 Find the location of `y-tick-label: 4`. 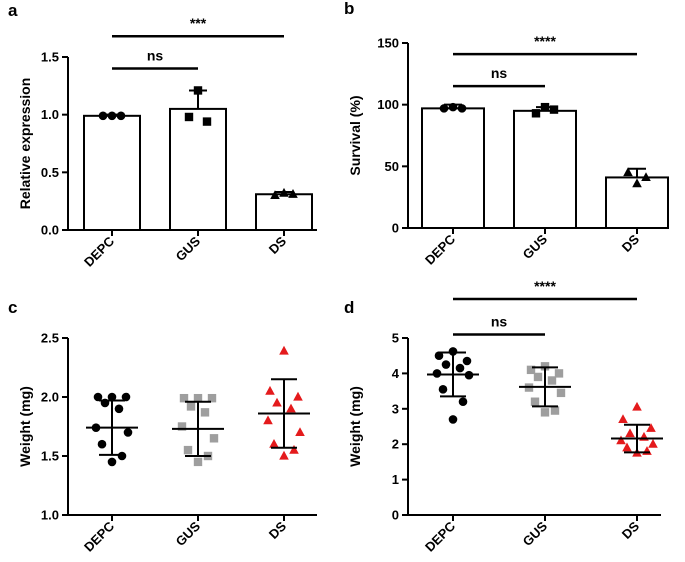

y-tick-label: 4 is located at coordinates (396, 373).